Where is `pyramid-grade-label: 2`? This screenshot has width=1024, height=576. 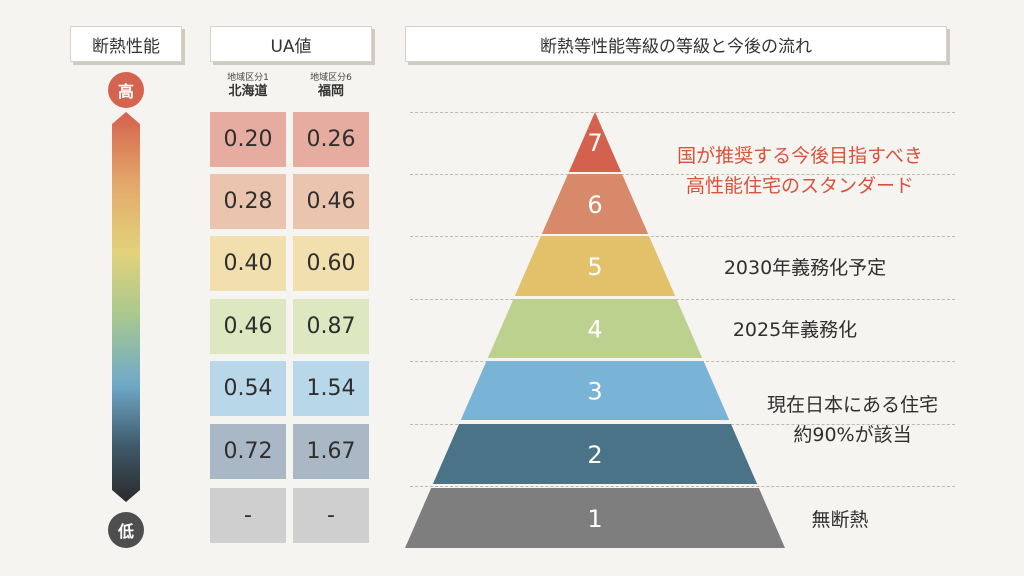
pyramid-grade-label: 2 is located at coordinates (594, 455).